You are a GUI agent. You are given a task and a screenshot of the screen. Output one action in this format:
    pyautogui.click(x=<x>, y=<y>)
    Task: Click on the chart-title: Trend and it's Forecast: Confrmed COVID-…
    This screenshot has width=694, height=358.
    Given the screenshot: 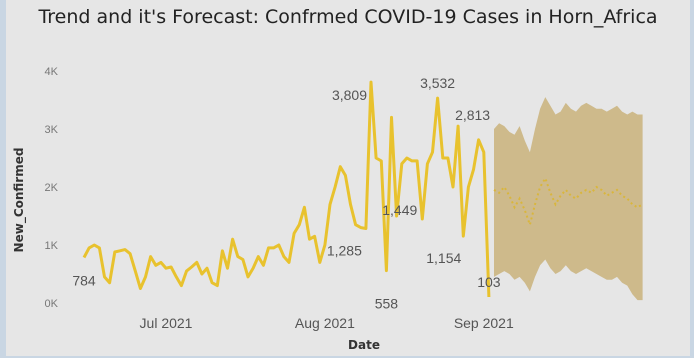 What is the action you would take?
    pyautogui.click(x=348, y=17)
    